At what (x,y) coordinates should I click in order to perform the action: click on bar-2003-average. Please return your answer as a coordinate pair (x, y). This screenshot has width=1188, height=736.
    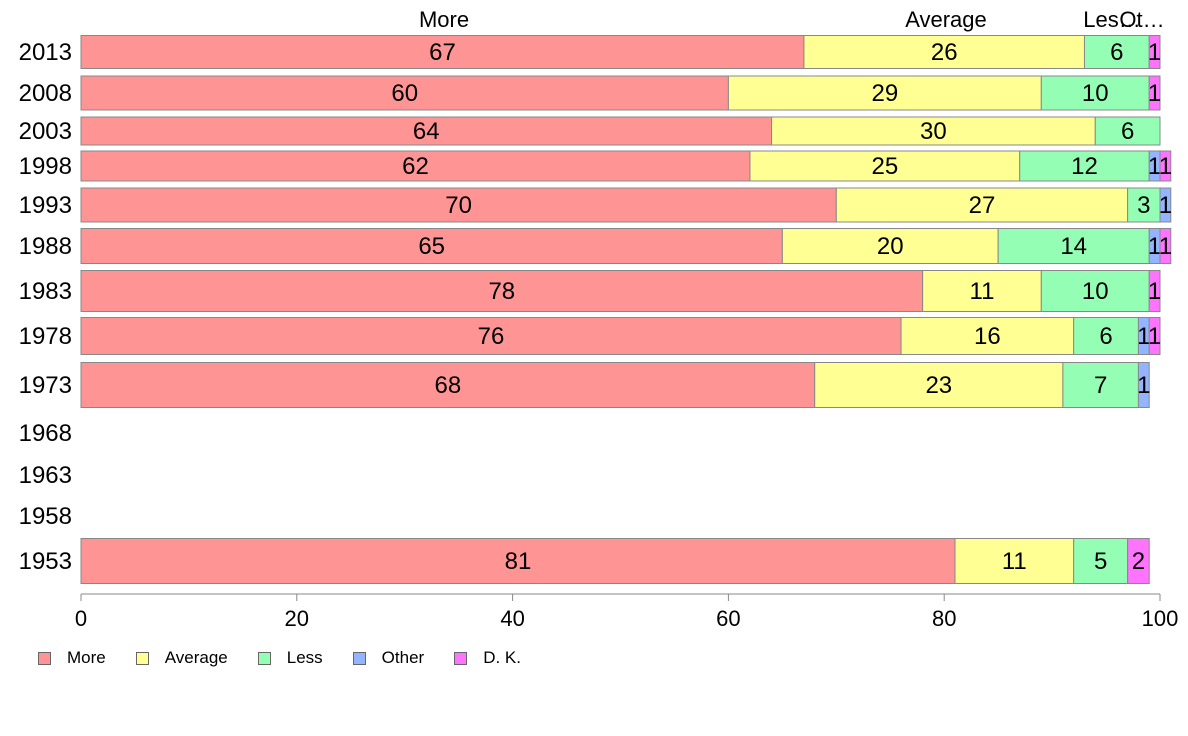
    Looking at the image, I should click on (933, 131).